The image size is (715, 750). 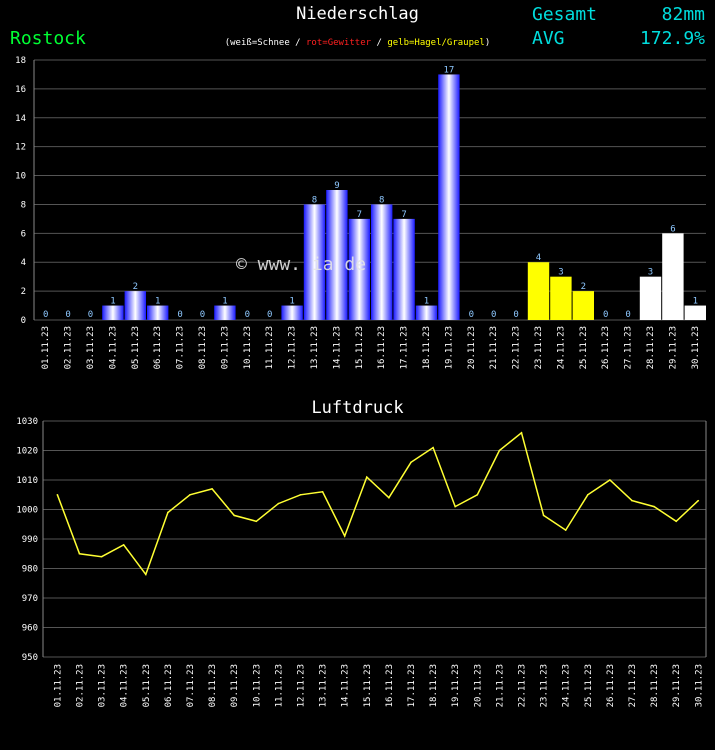 I want to click on line-x-tick-label: 26.11.23, so click(x=611, y=685).